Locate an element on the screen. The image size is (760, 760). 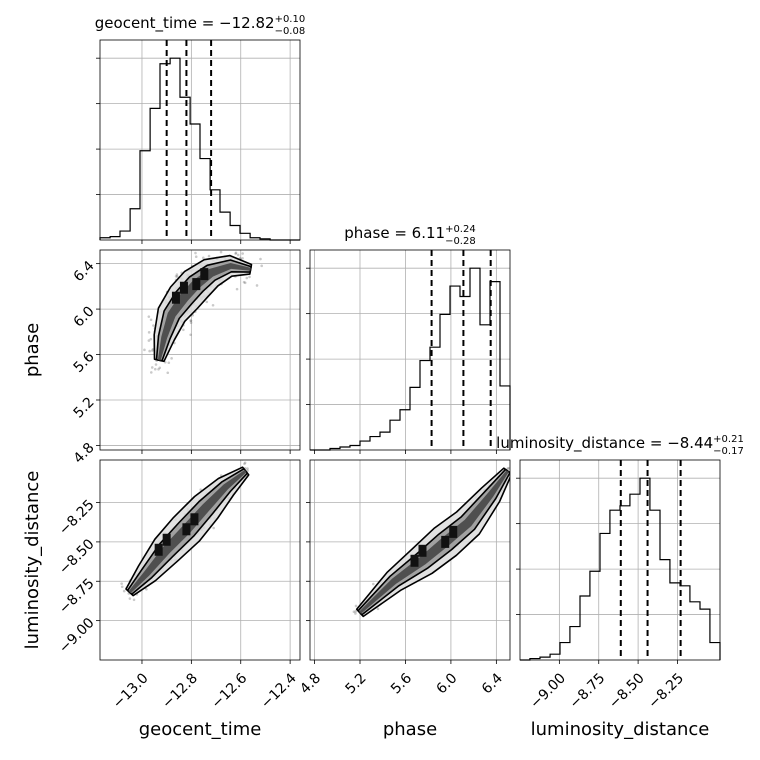
x-tick-label: 6.4 is located at coordinates (492, 683).